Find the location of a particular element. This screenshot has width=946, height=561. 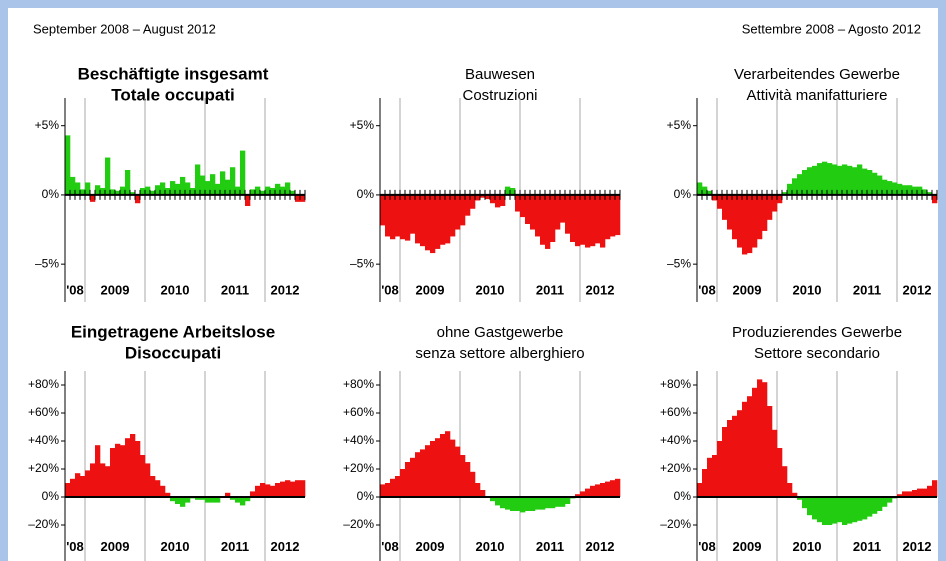

x-tick-label: '08 is located at coordinates (75, 289).